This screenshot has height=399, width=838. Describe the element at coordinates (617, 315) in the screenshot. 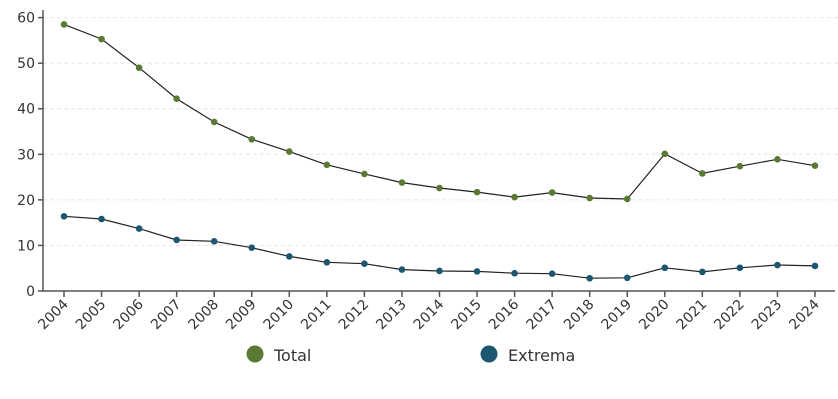

I see `x-tick-label: 2019` at that location.